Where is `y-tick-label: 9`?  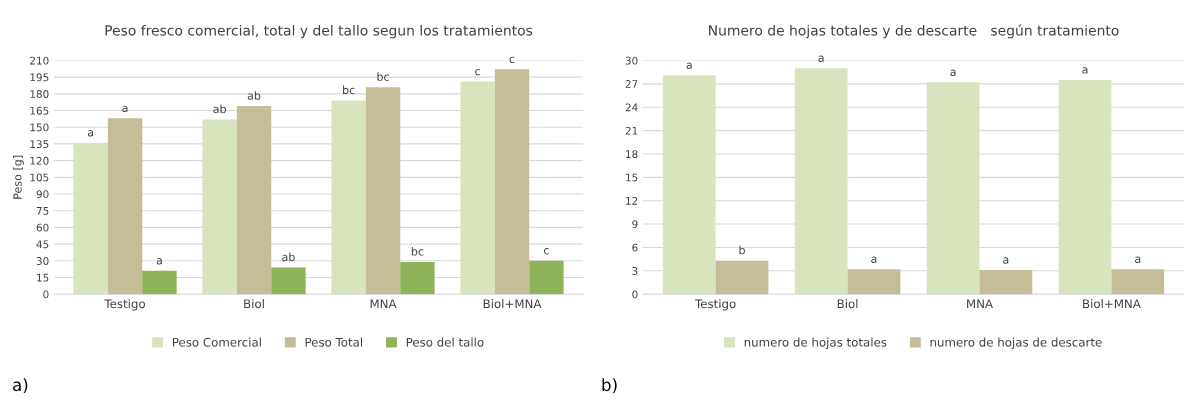 y-tick-label: 9 is located at coordinates (635, 224).